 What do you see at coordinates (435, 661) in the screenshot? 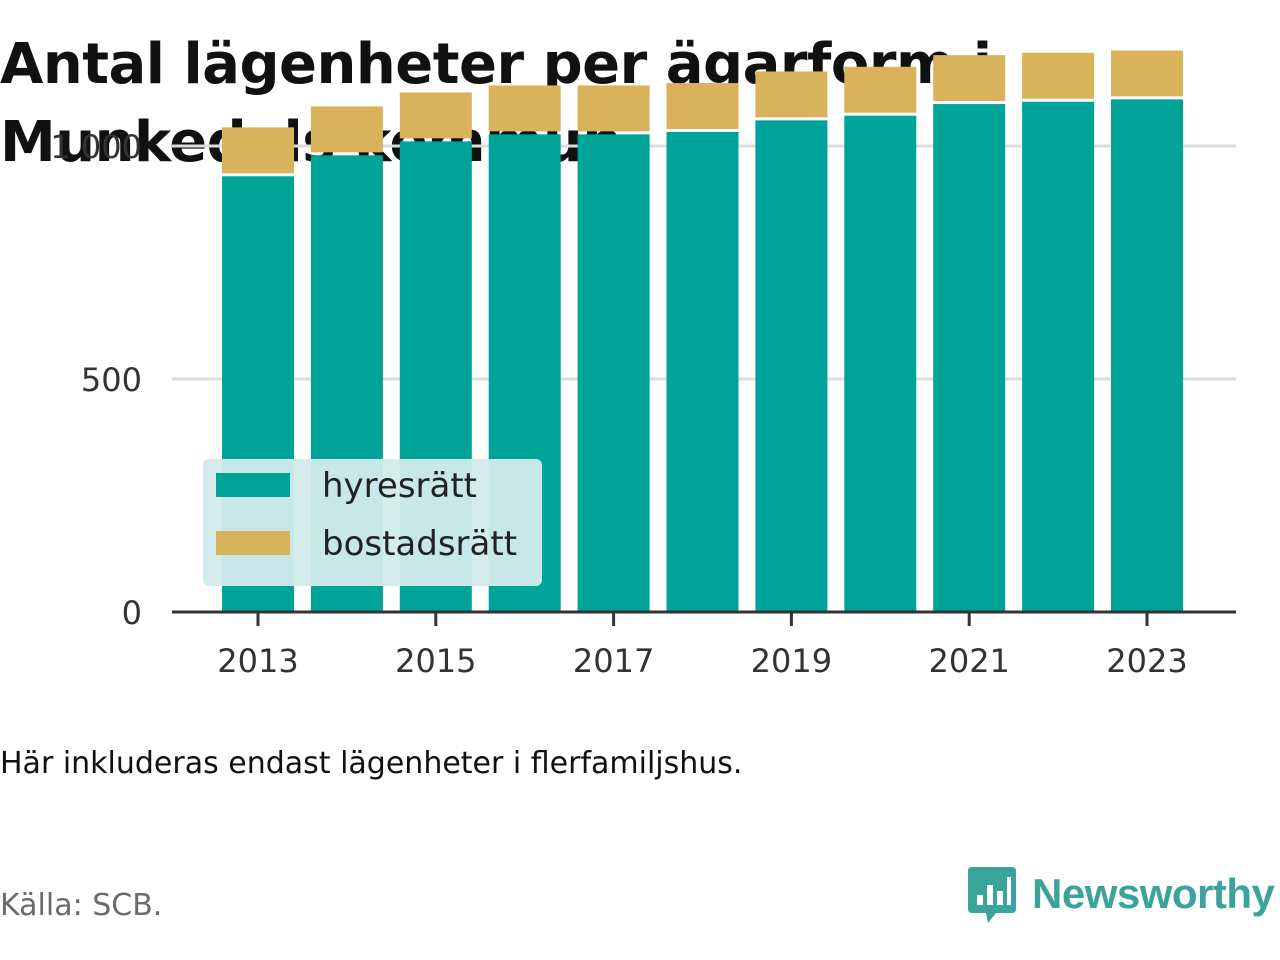
I see `x-tick-label: 2015` at bounding box center [435, 661].